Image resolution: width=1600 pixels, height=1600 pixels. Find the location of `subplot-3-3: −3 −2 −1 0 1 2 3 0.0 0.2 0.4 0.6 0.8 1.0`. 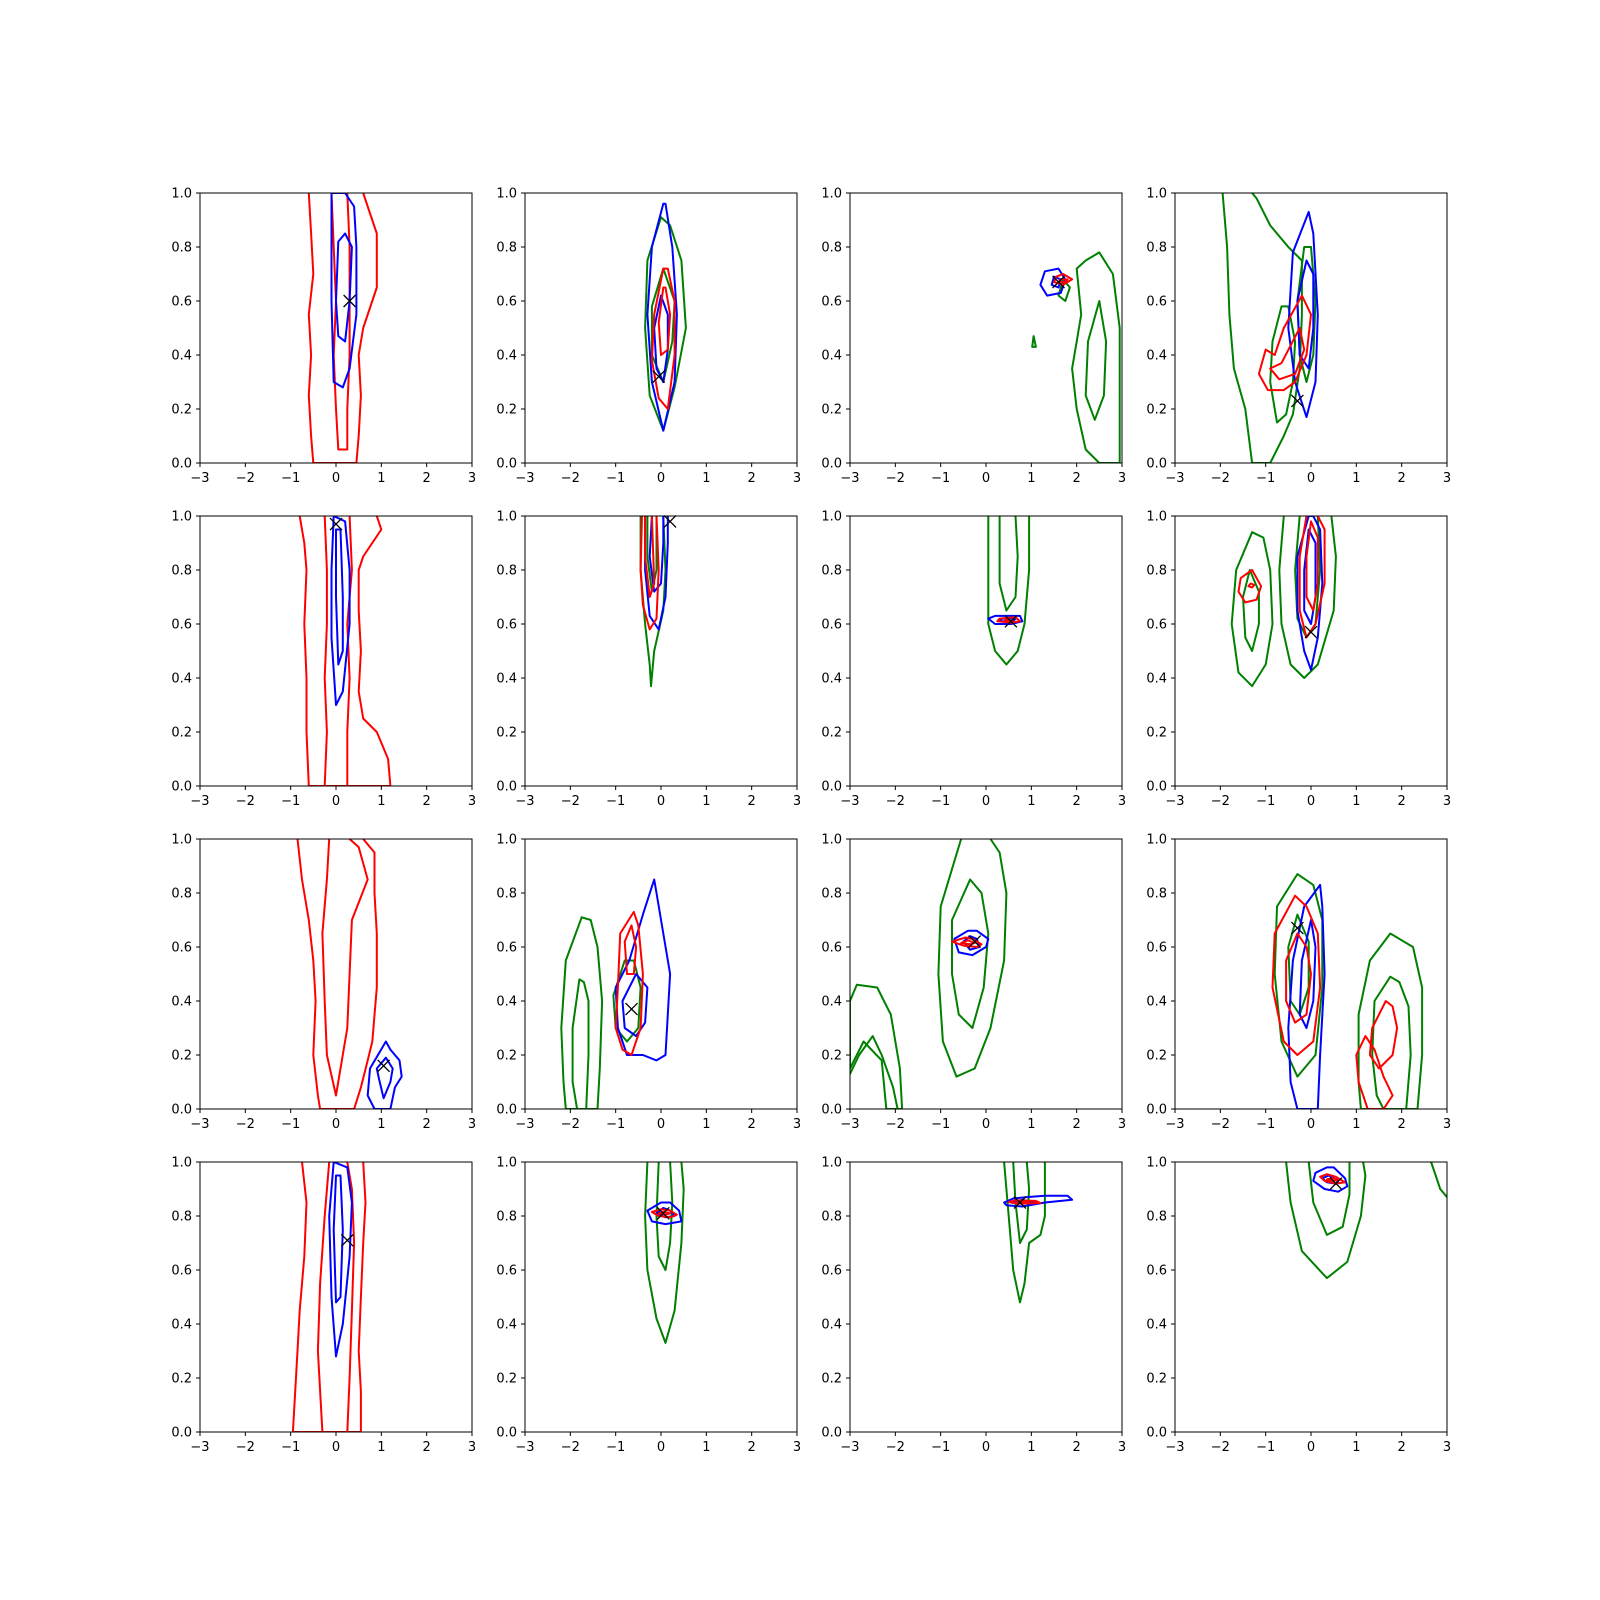

subplot-3-3: −3 −2 −1 0 1 2 3 0.0 0.2 0.4 0.6 0.8 1.0 is located at coordinates (973, 983).